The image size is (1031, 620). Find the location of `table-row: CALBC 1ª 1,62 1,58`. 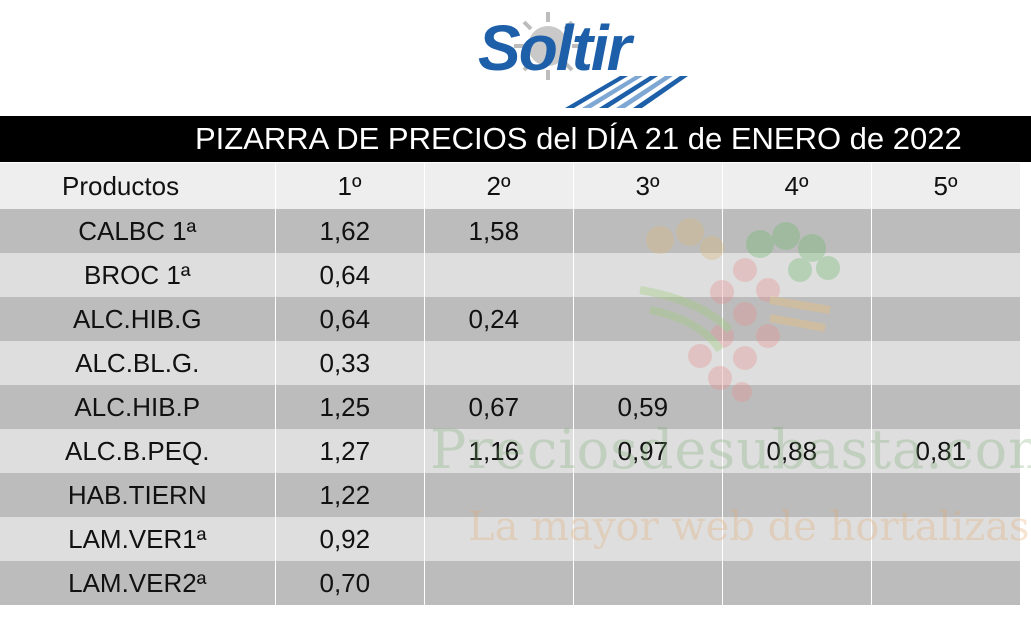

table-row: CALBC 1ª 1,62 1,58 is located at coordinates (510, 231).